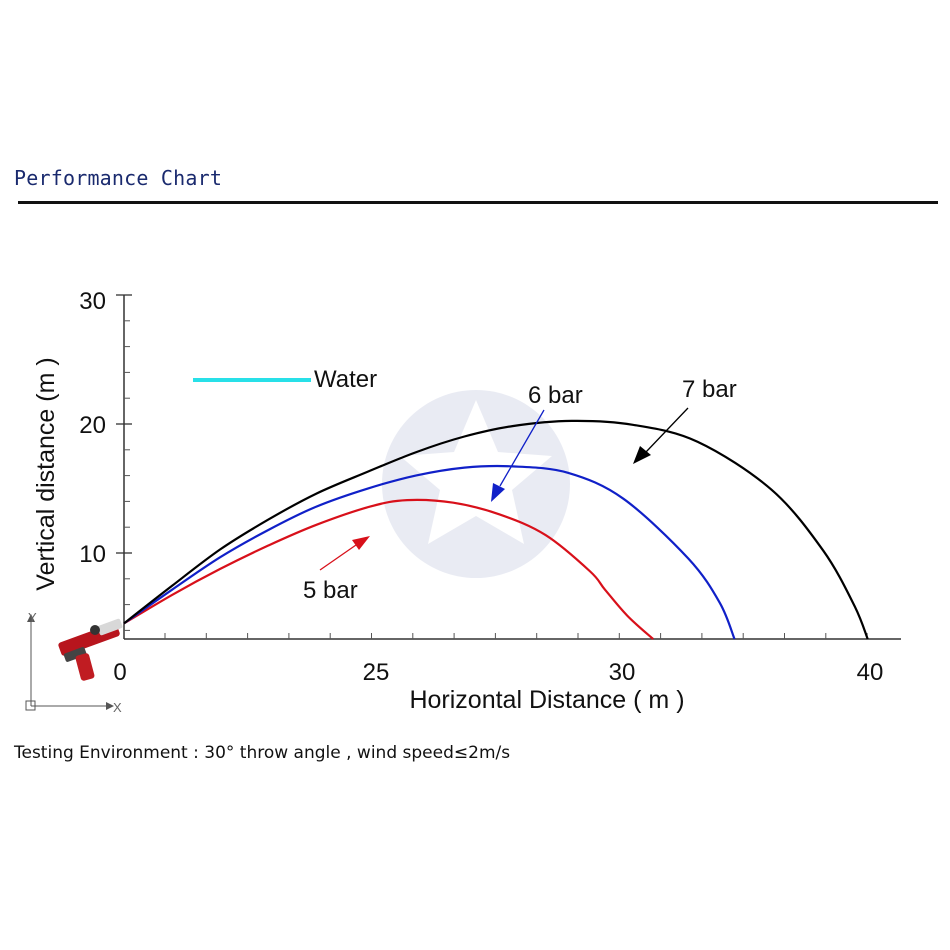  I want to click on series-line-5-bar, so click(388, 569).